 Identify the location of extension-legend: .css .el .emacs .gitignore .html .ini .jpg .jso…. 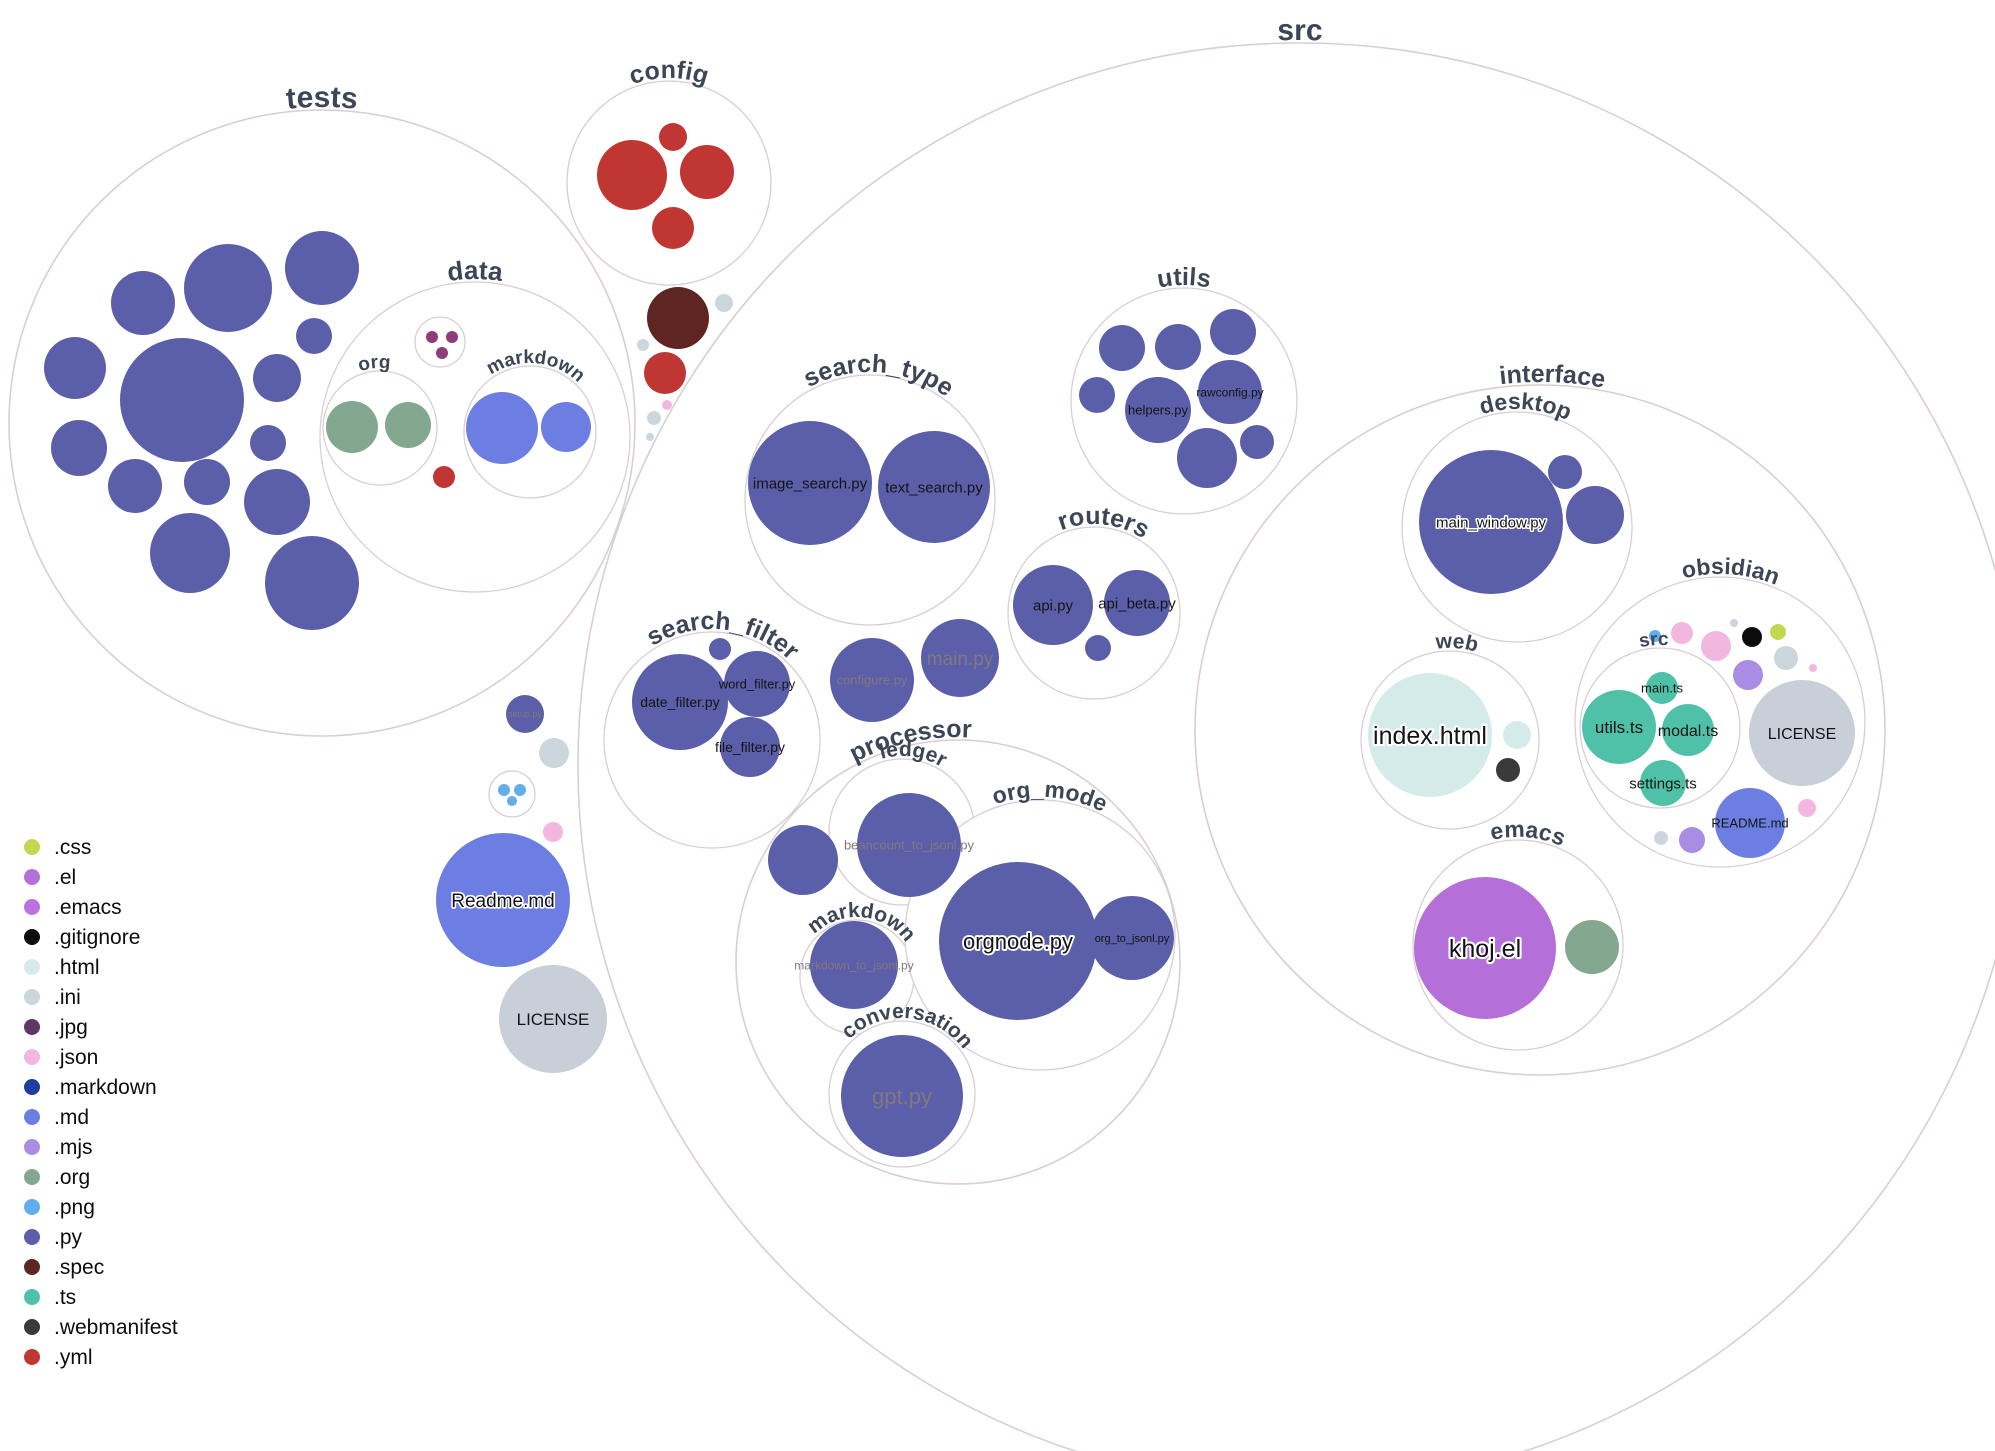
(101, 1102).